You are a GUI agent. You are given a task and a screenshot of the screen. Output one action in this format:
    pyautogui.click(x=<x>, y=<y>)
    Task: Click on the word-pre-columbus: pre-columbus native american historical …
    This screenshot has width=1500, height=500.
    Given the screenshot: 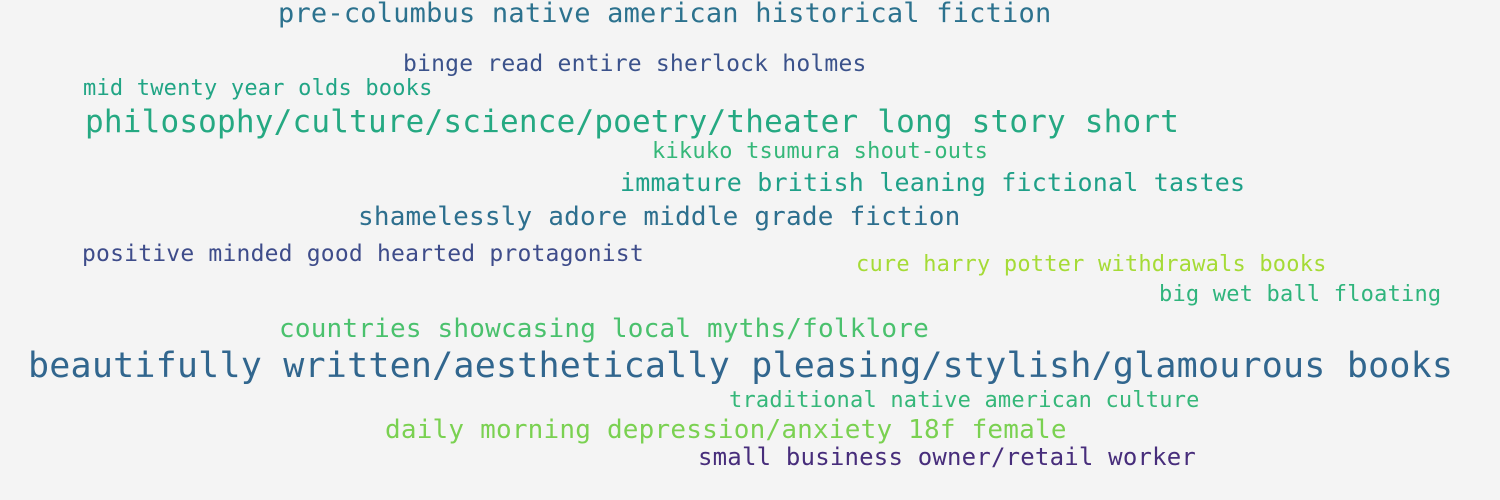 What is the action you would take?
    pyautogui.click(x=665, y=14)
    